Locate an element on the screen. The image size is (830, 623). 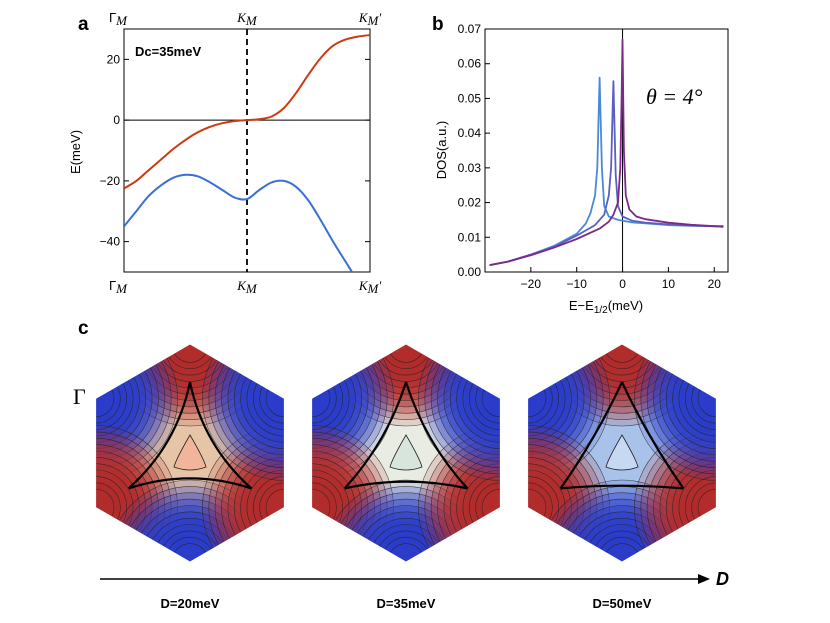
b-xtick-label: 0 is located at coordinates (622, 284).